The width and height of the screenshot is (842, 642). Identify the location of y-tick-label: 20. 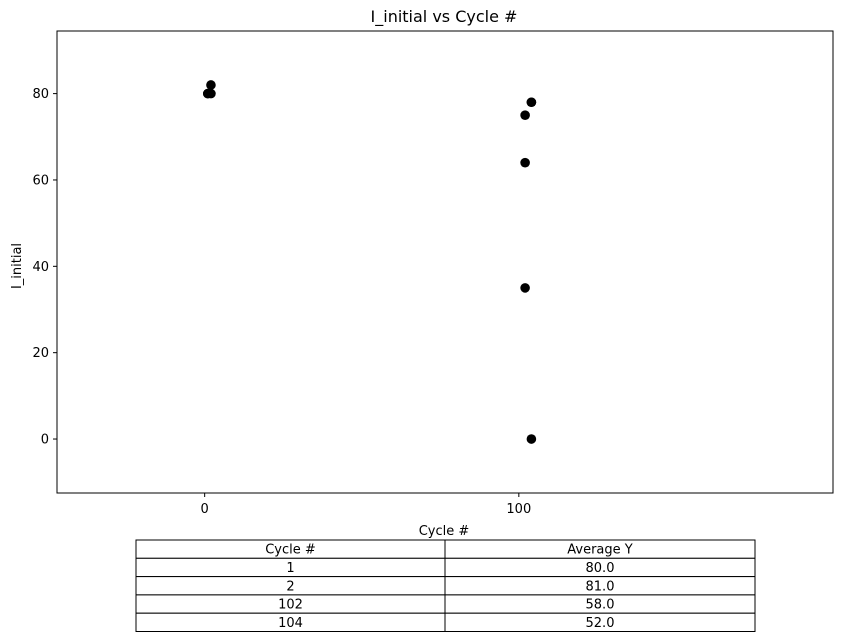
(40, 353).